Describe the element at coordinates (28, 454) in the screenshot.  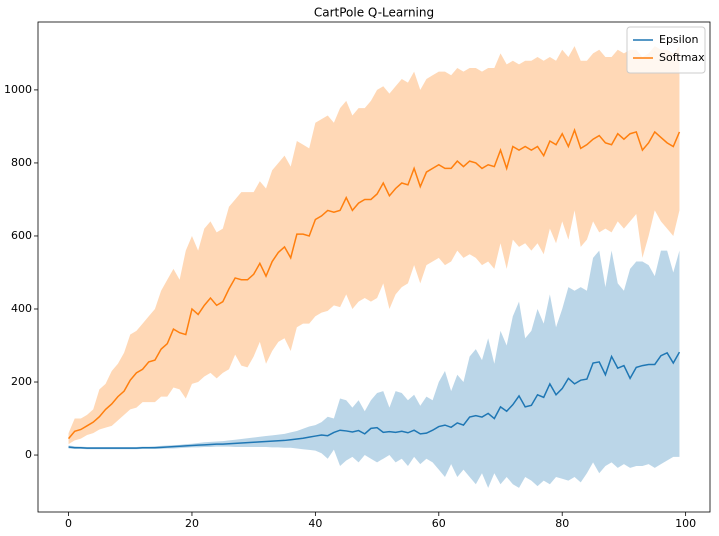
I see `y-tick-label: 0` at that location.